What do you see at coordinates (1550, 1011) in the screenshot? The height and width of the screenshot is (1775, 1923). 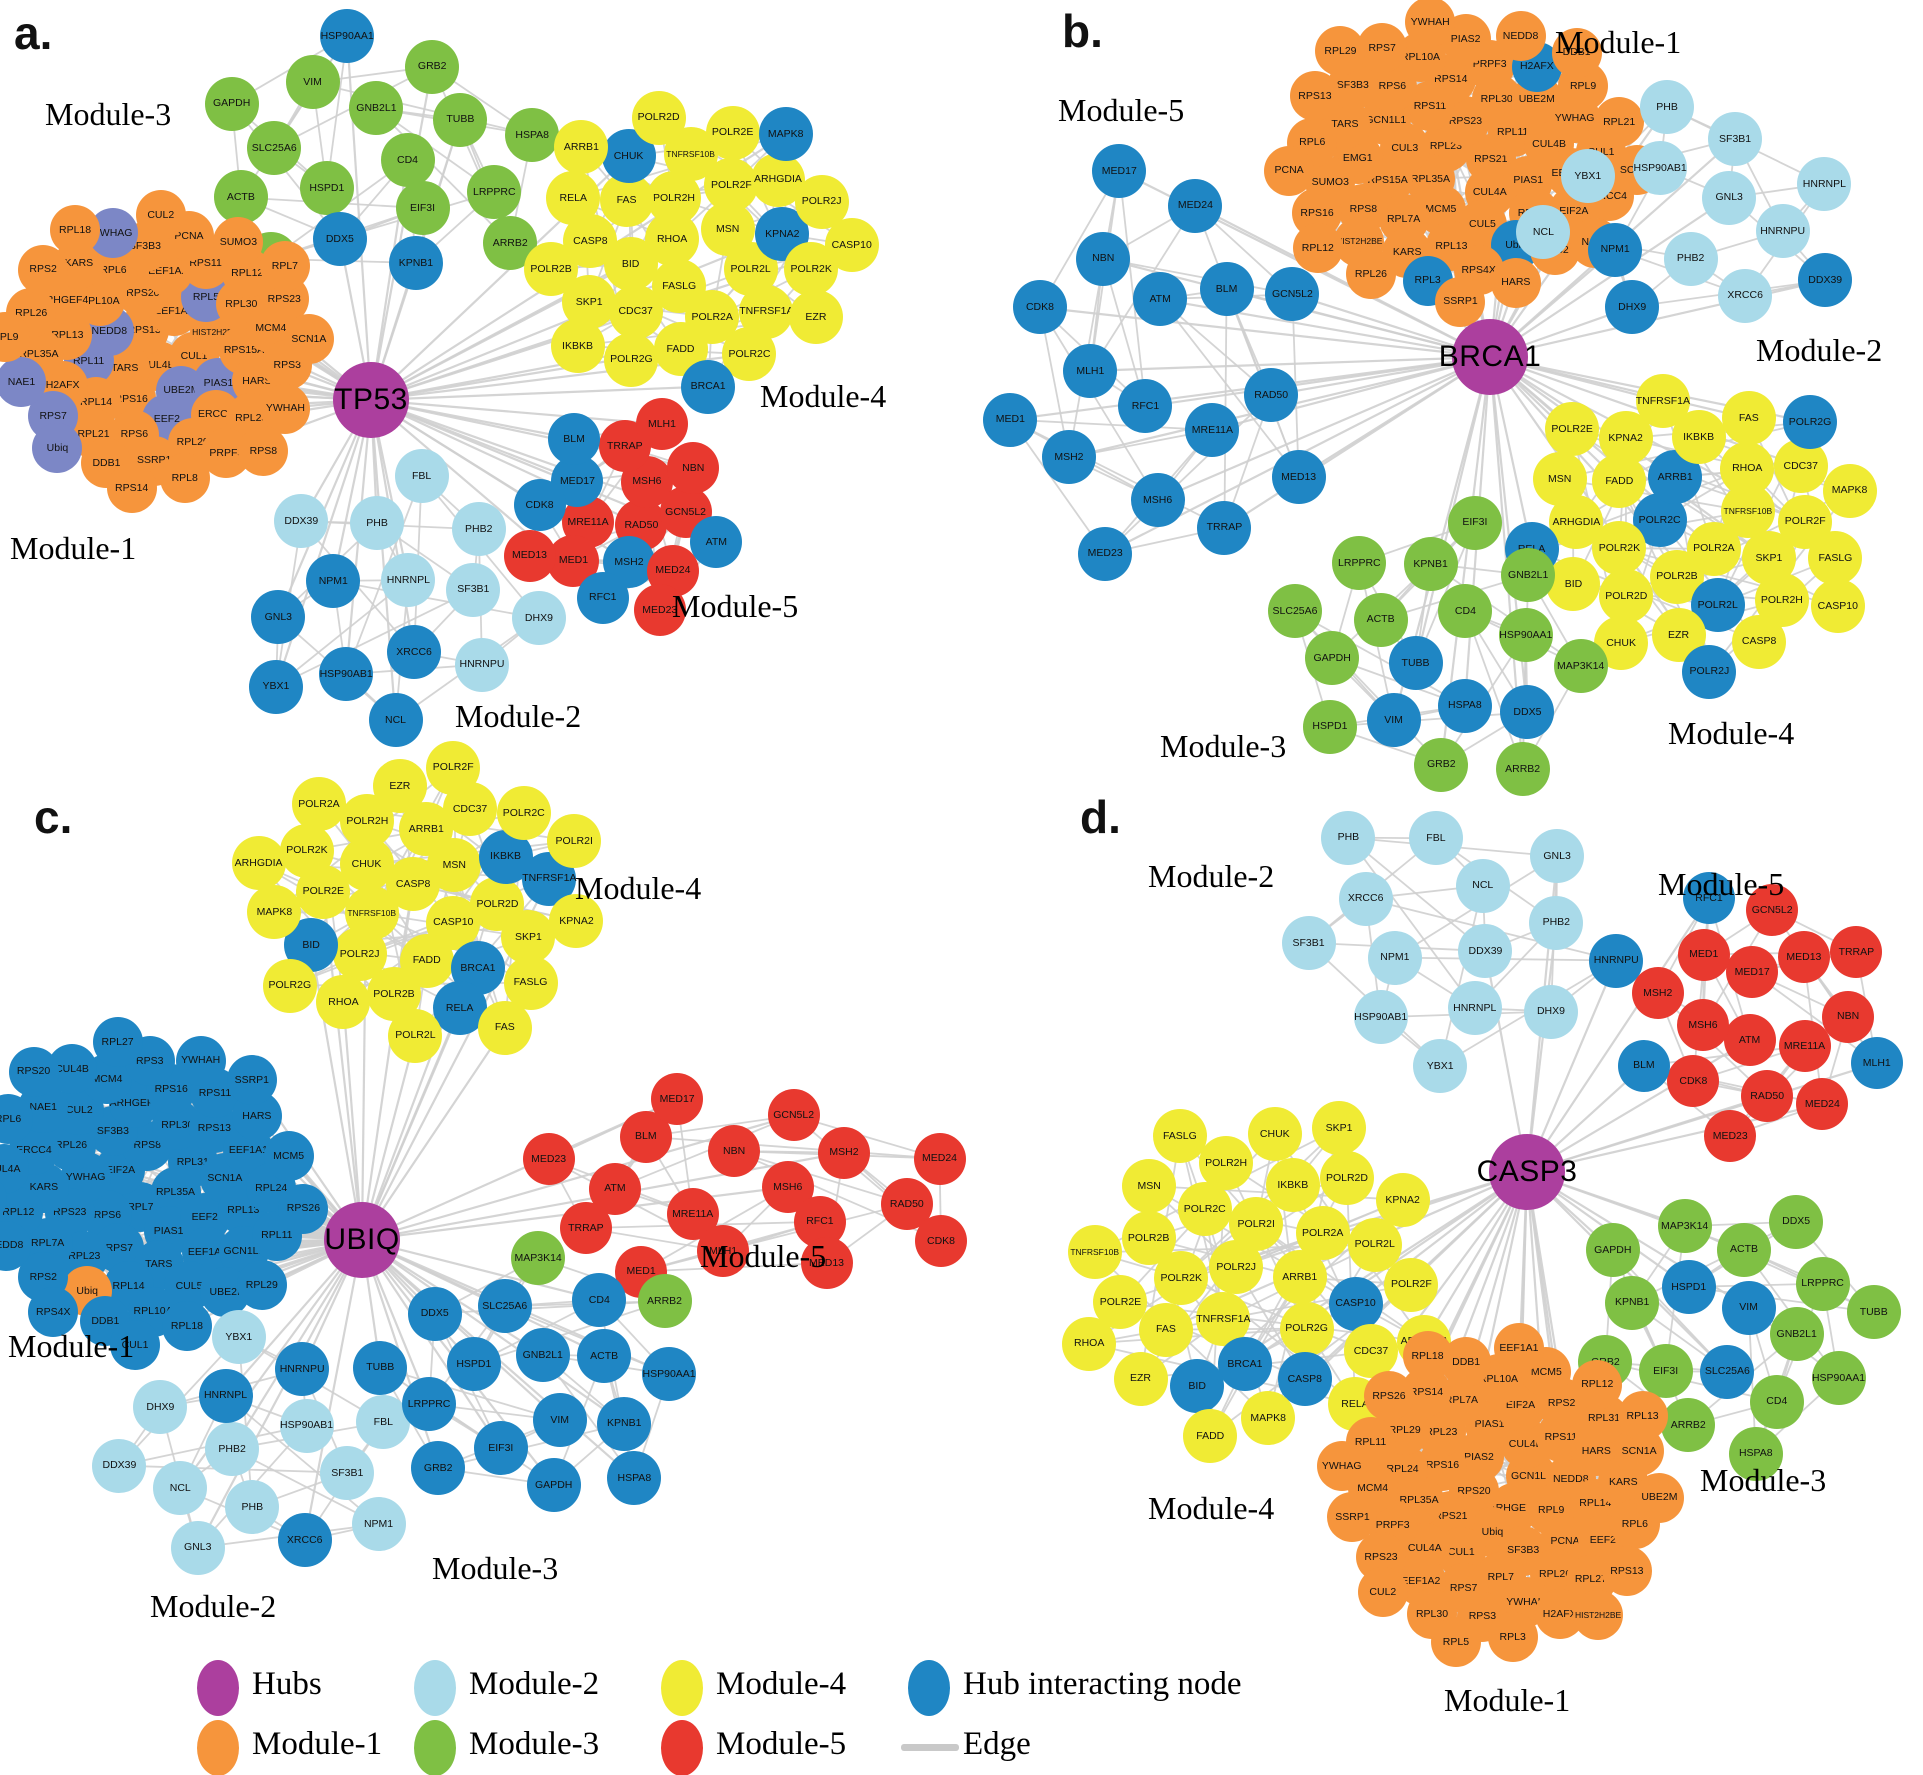 I see `node-dhx9: DHX9` at bounding box center [1550, 1011].